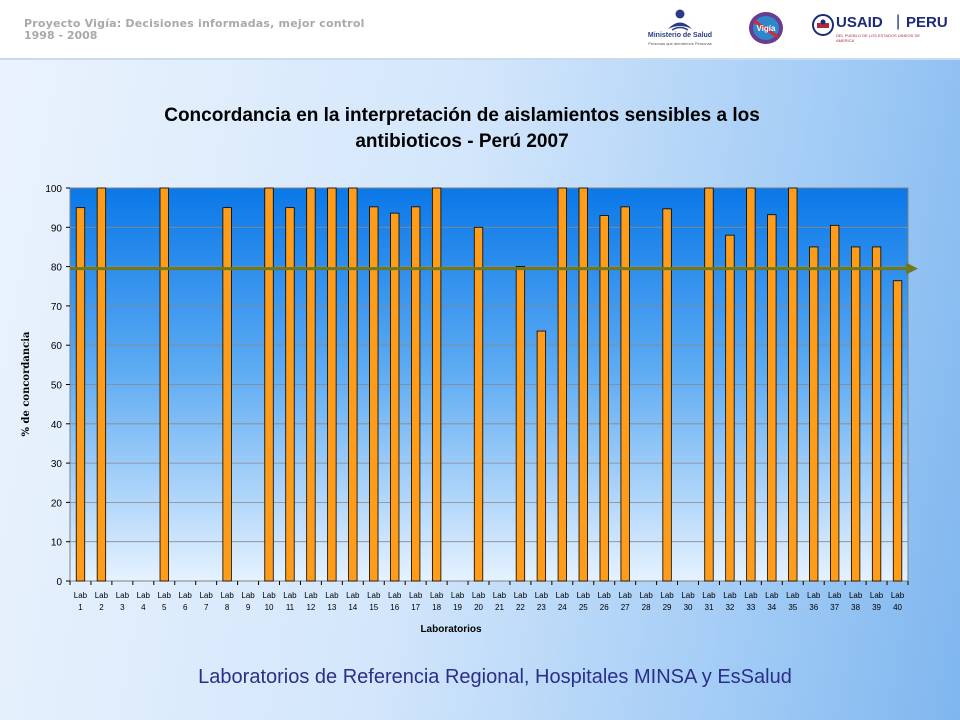 This screenshot has width=960, height=720. What do you see at coordinates (461, 141) in the screenshot?
I see `chart-title-line-2: antibioticos - Perú 2007` at bounding box center [461, 141].